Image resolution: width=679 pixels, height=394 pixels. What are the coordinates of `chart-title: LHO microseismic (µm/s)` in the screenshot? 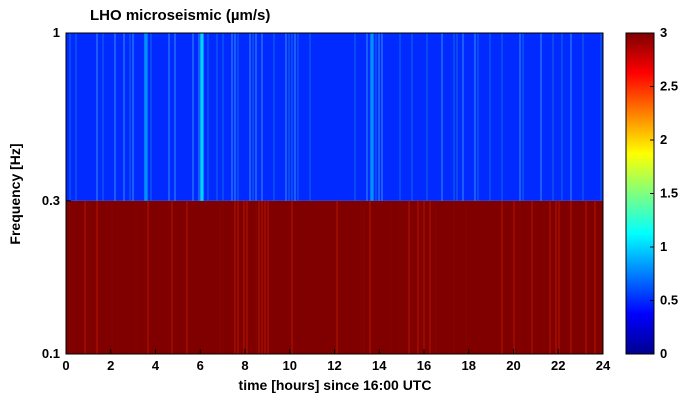 It's located at (180, 15).